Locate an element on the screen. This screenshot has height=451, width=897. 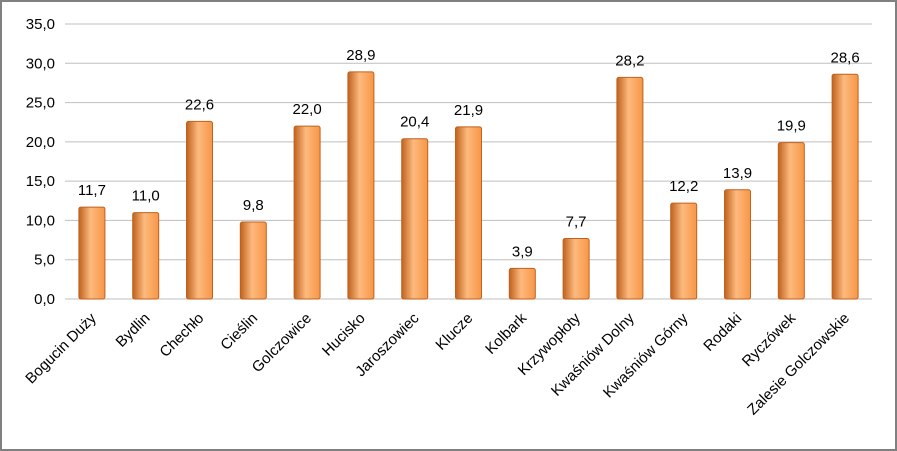
data-label: 20,4 is located at coordinates (414, 122).